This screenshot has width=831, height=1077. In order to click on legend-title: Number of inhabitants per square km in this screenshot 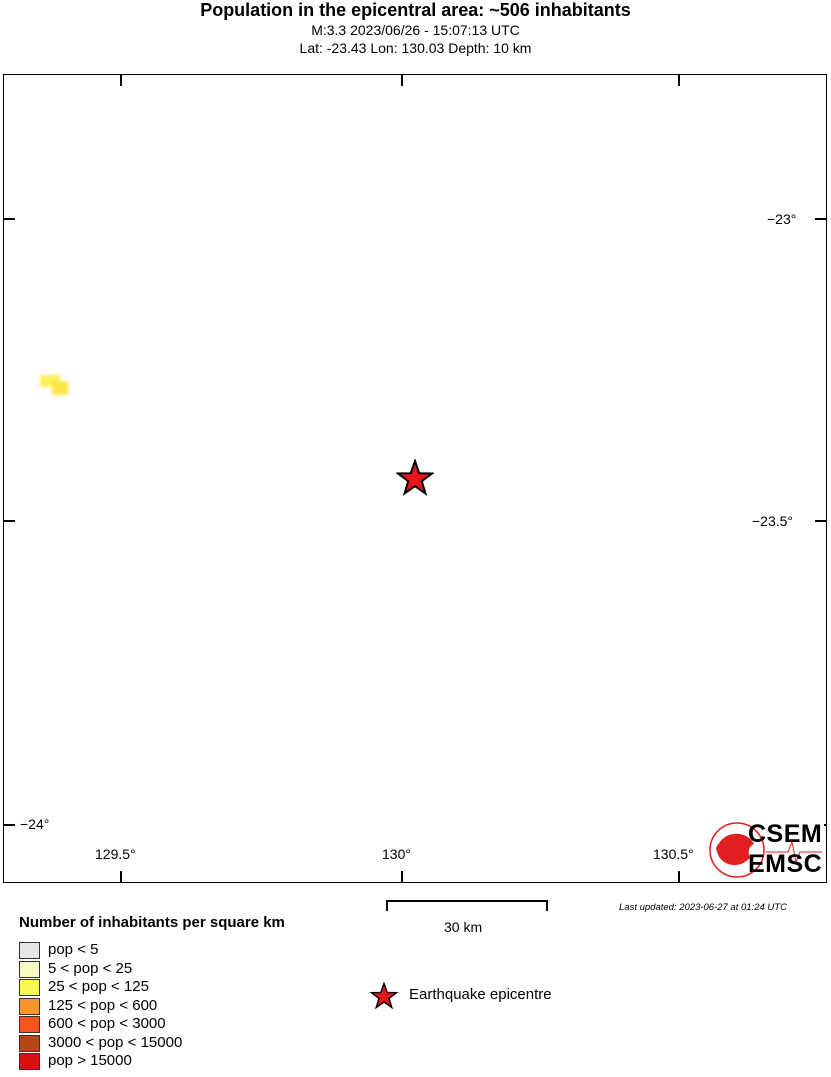, I will do `click(152, 922)`.